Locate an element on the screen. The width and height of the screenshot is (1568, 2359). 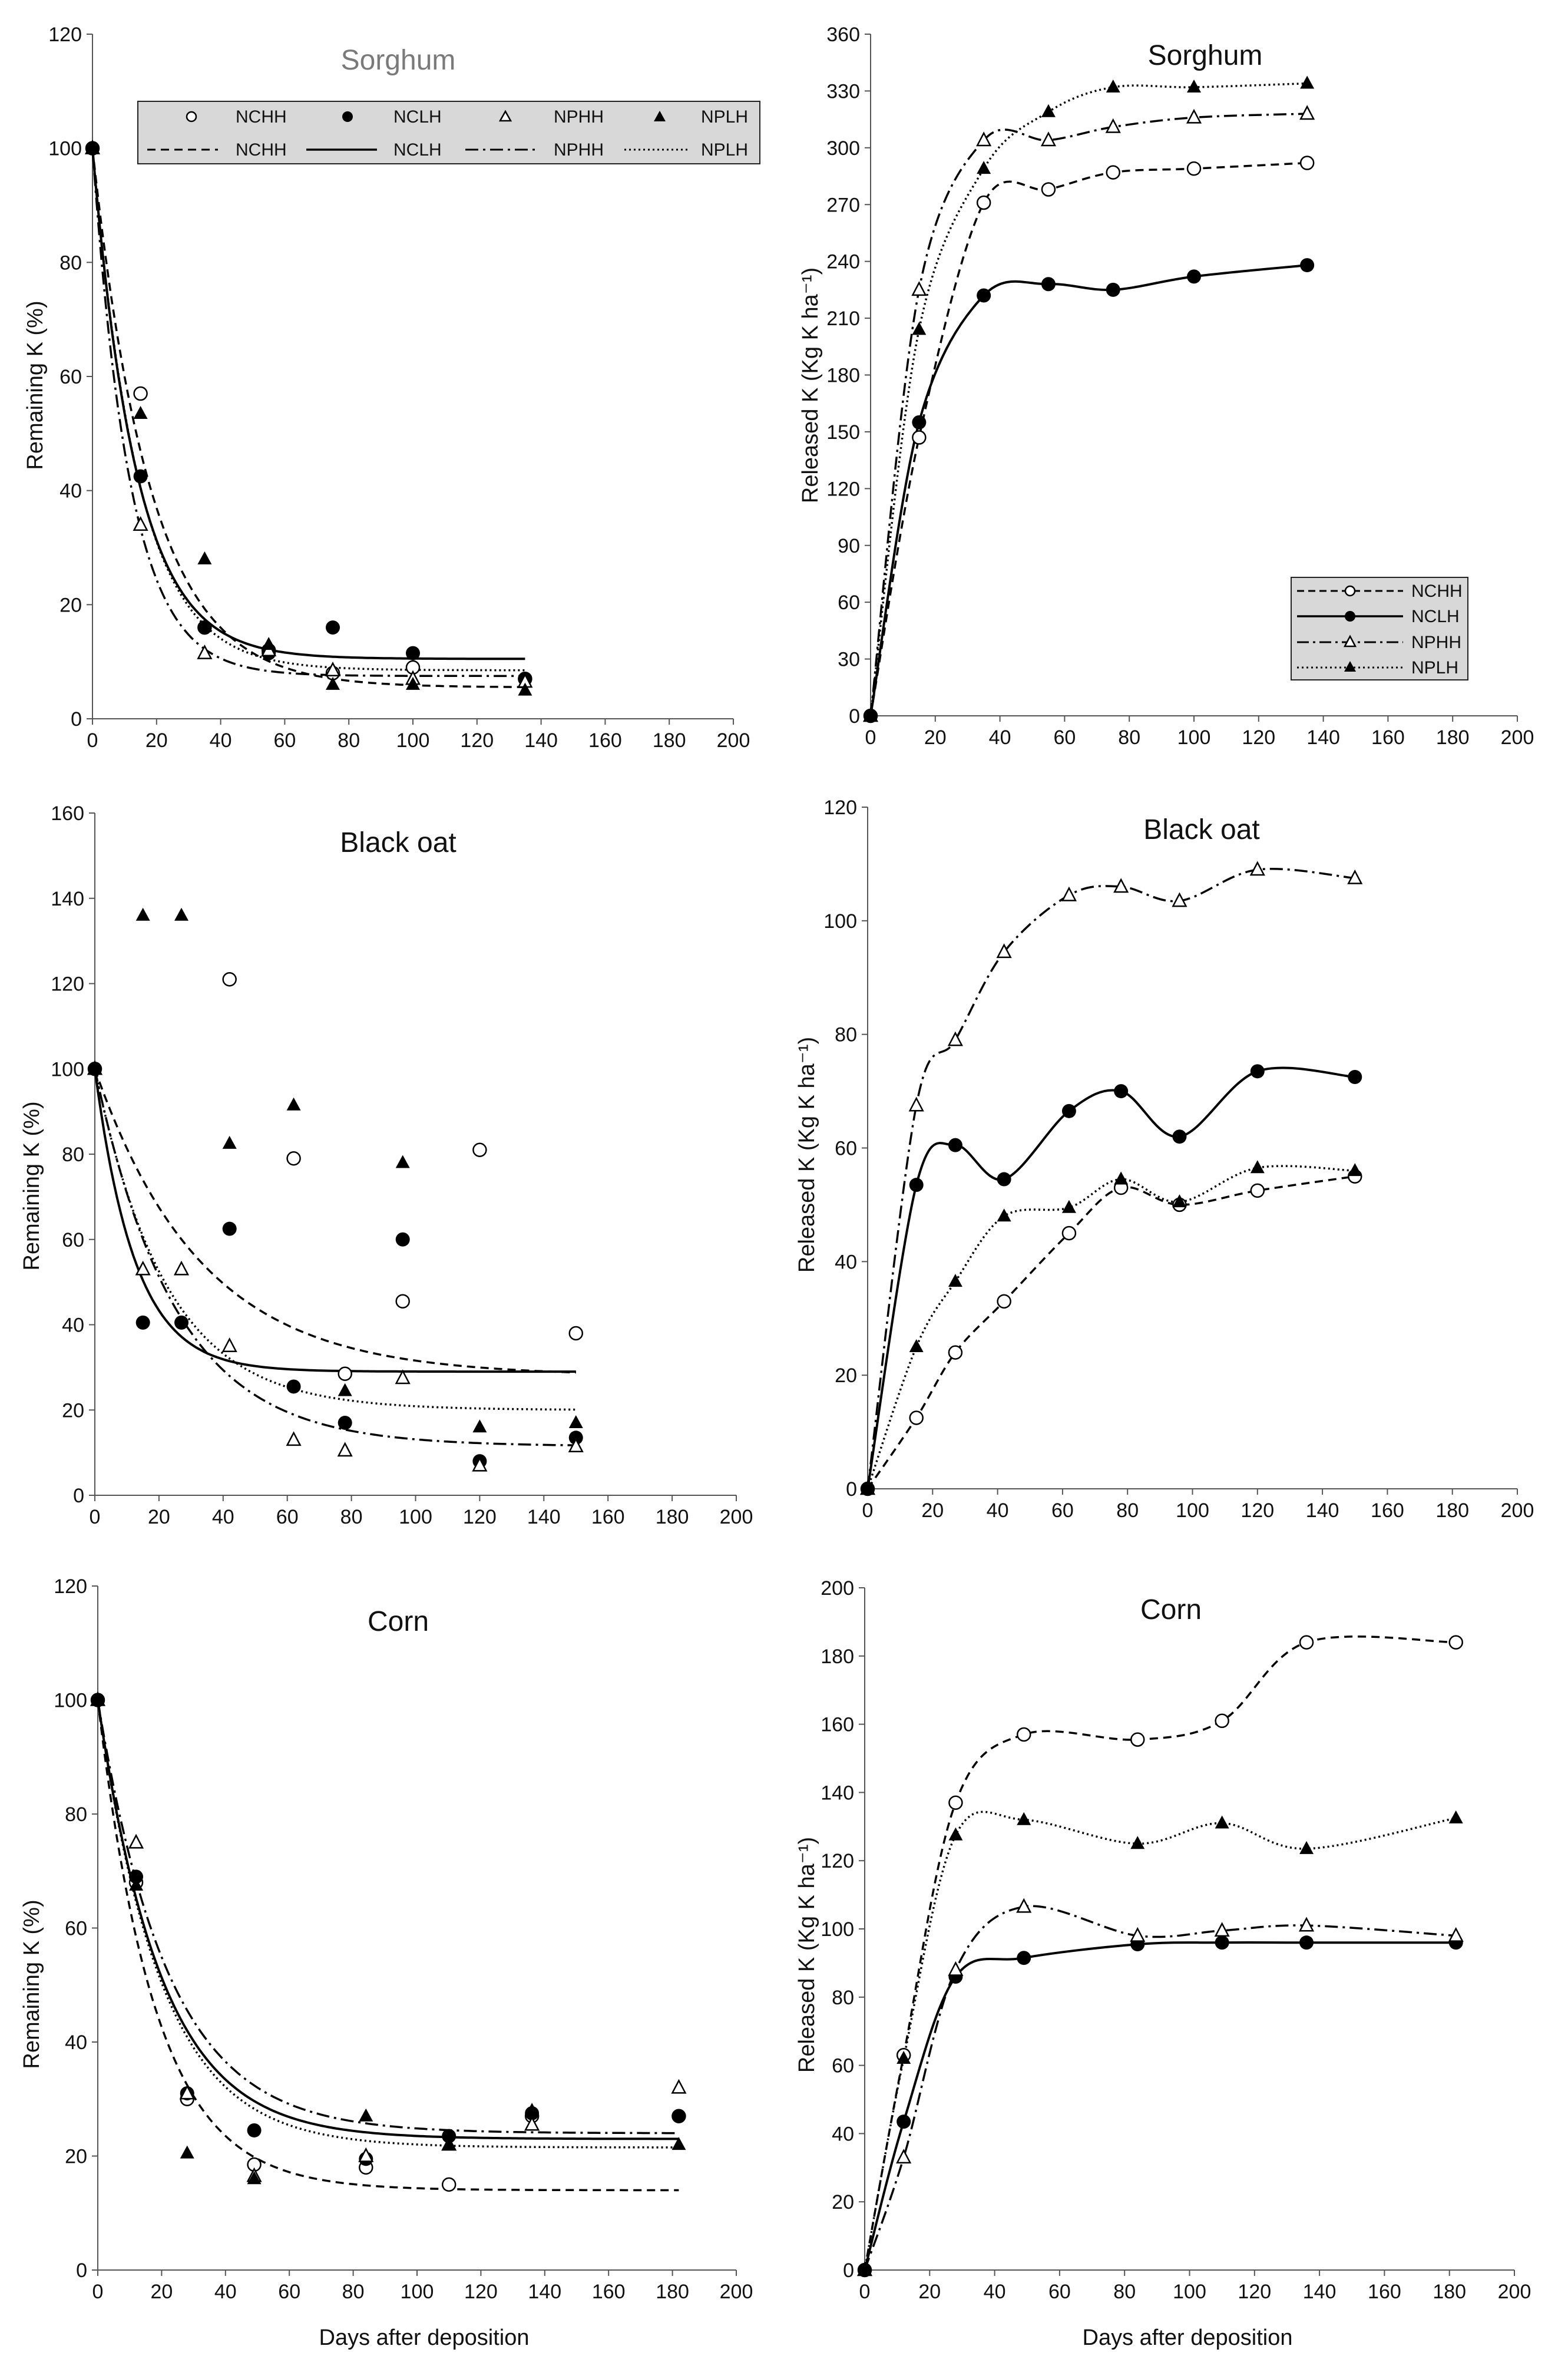
series-lines is located at coordinates (335, 1257).